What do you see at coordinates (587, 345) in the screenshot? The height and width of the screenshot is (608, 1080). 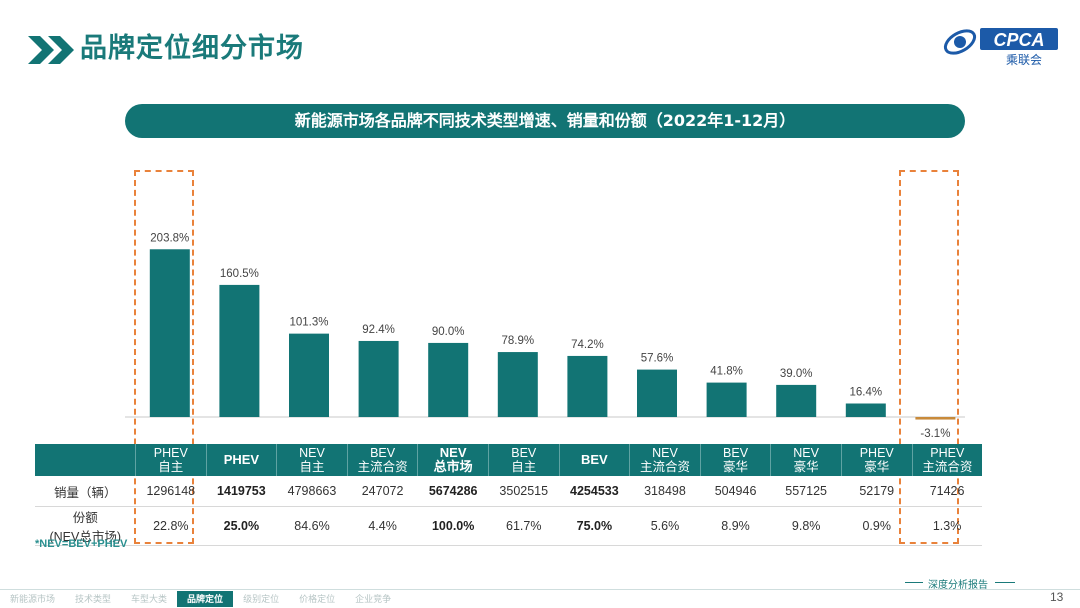 I see `data-label-6: 74.2%` at bounding box center [587, 345].